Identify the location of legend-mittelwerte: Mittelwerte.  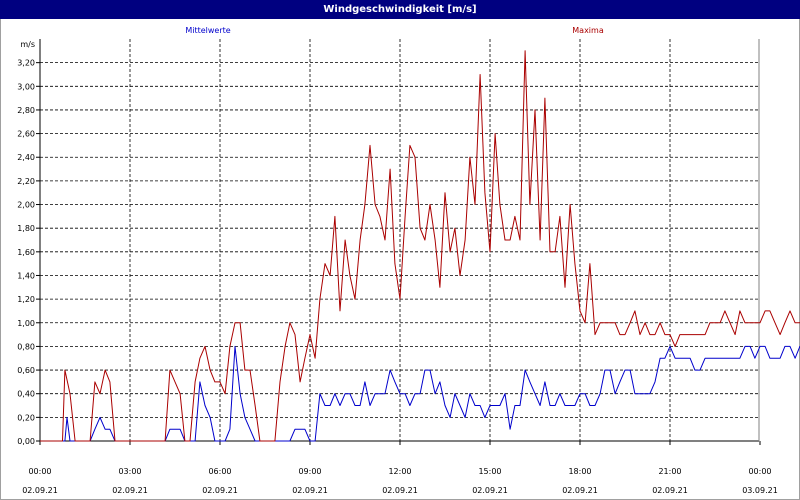
(207, 30).